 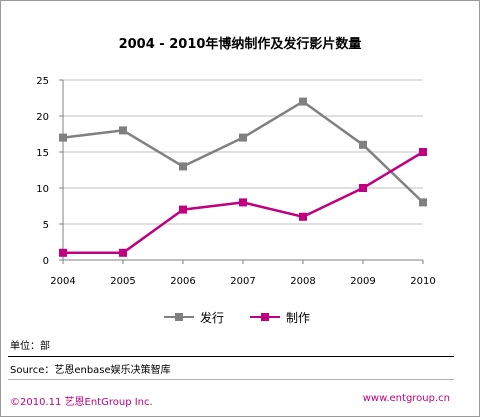 I want to click on footer-copyright: ©2010.11 艺恩EntGroup Inc., so click(x=81, y=402).